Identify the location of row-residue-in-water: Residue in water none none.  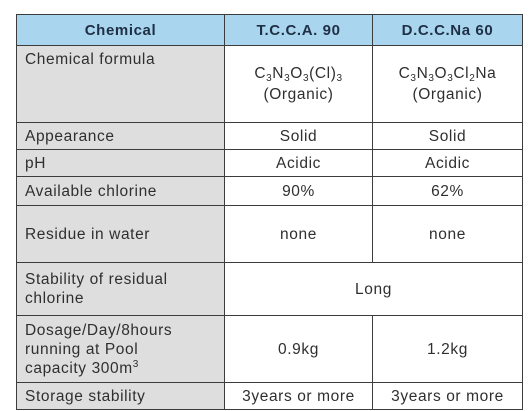
(269, 234).